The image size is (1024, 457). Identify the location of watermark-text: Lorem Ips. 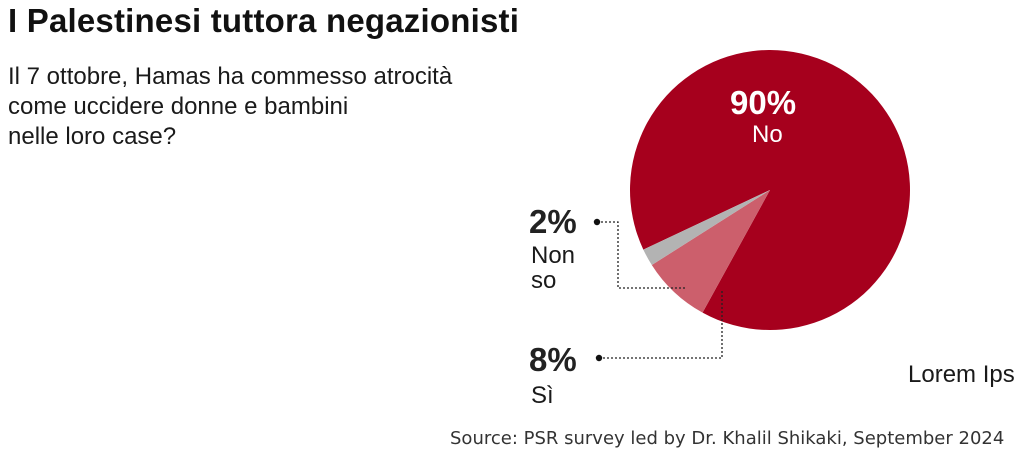
(961, 374).